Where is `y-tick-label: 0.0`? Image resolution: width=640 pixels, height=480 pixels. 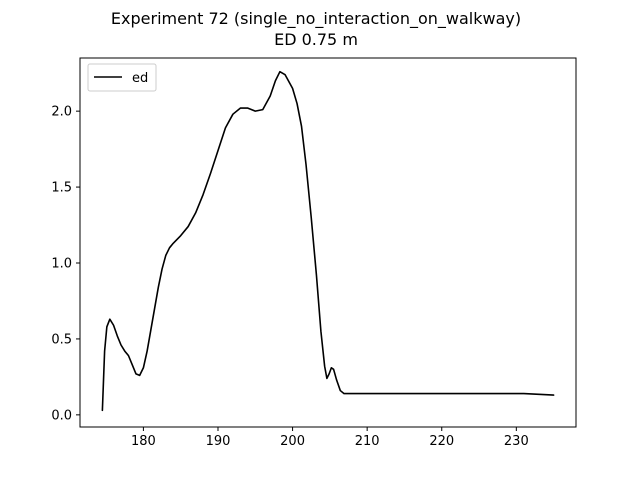
y-tick-label: 0.0 is located at coordinates (61, 415).